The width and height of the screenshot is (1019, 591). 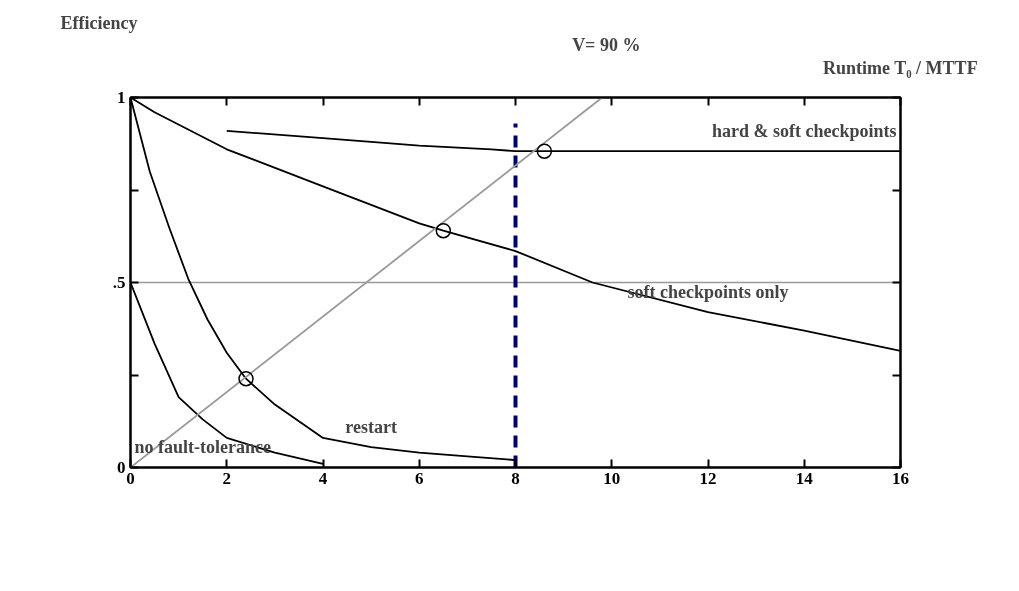 What do you see at coordinates (606, 44) in the screenshot?
I see `annotation: V= 90 %` at bounding box center [606, 44].